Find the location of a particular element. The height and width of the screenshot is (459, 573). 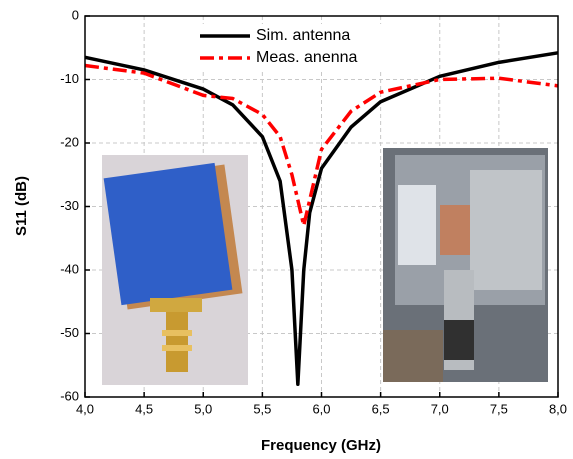

y-tick-label: -40 is located at coordinates (69, 268).